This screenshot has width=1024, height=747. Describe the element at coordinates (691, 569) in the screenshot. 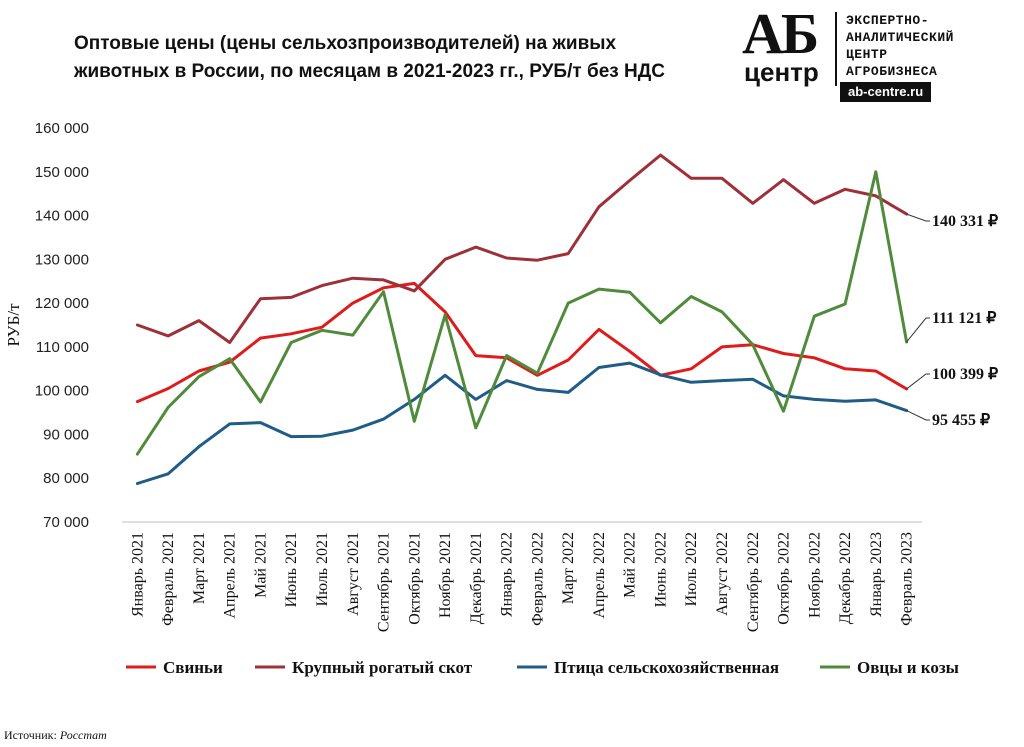

I see `x-tick-label: Июль 2022` at that location.